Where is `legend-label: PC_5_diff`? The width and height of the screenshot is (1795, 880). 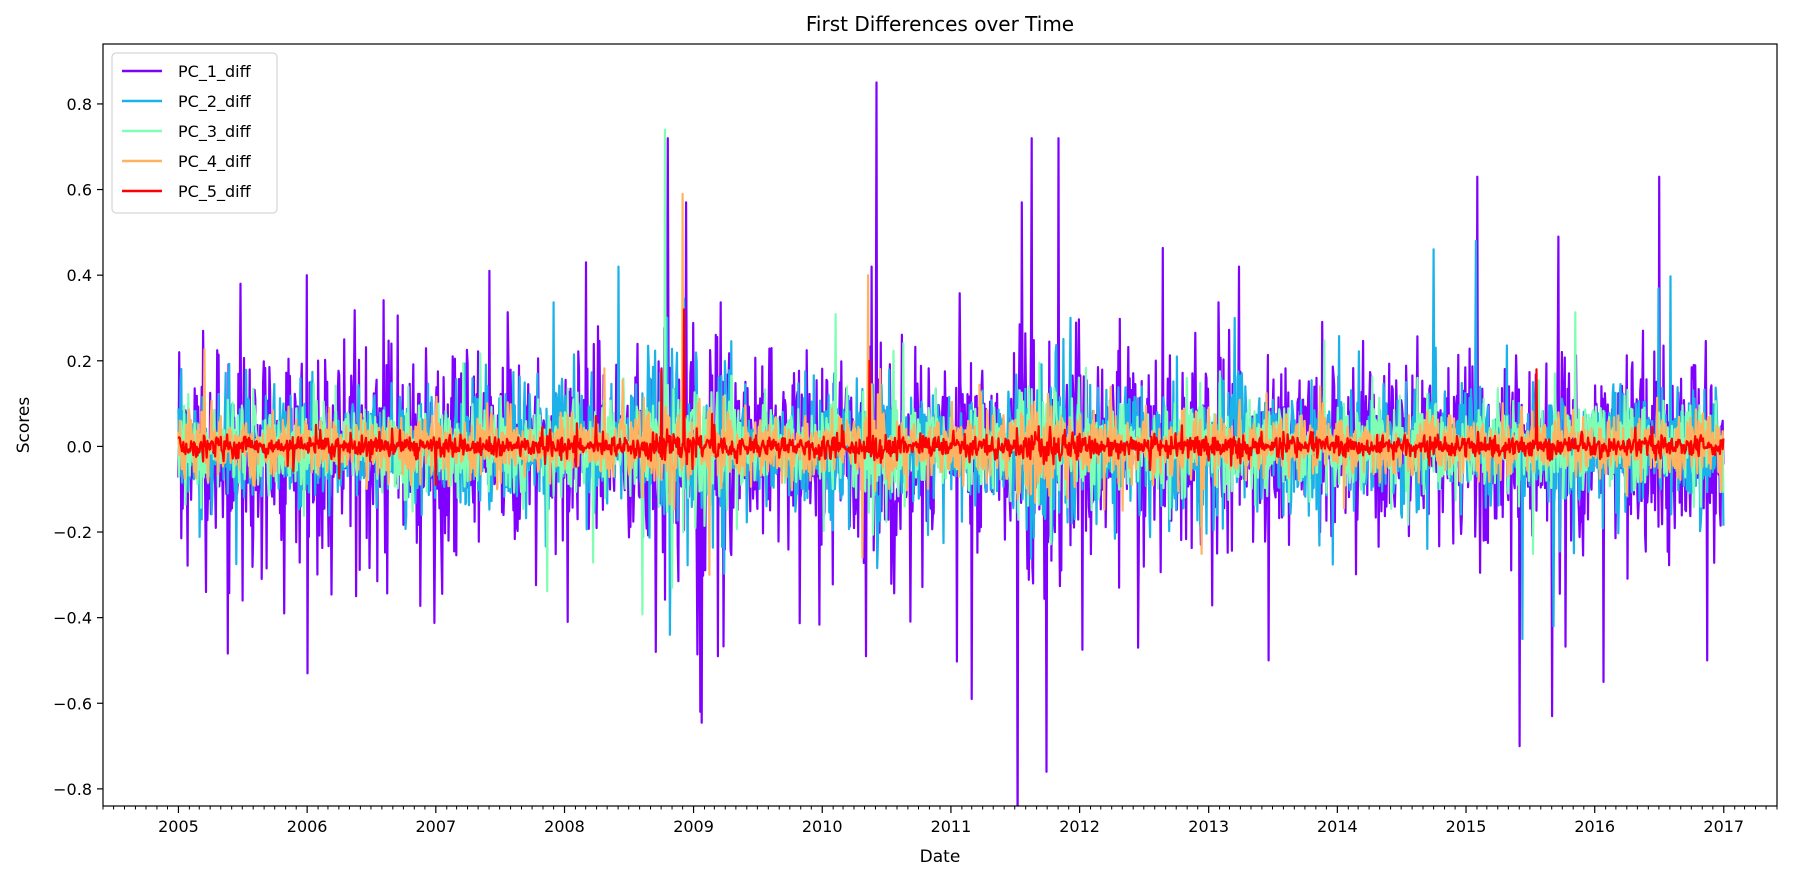 legend-label: PC_5_diff is located at coordinates (215, 192).